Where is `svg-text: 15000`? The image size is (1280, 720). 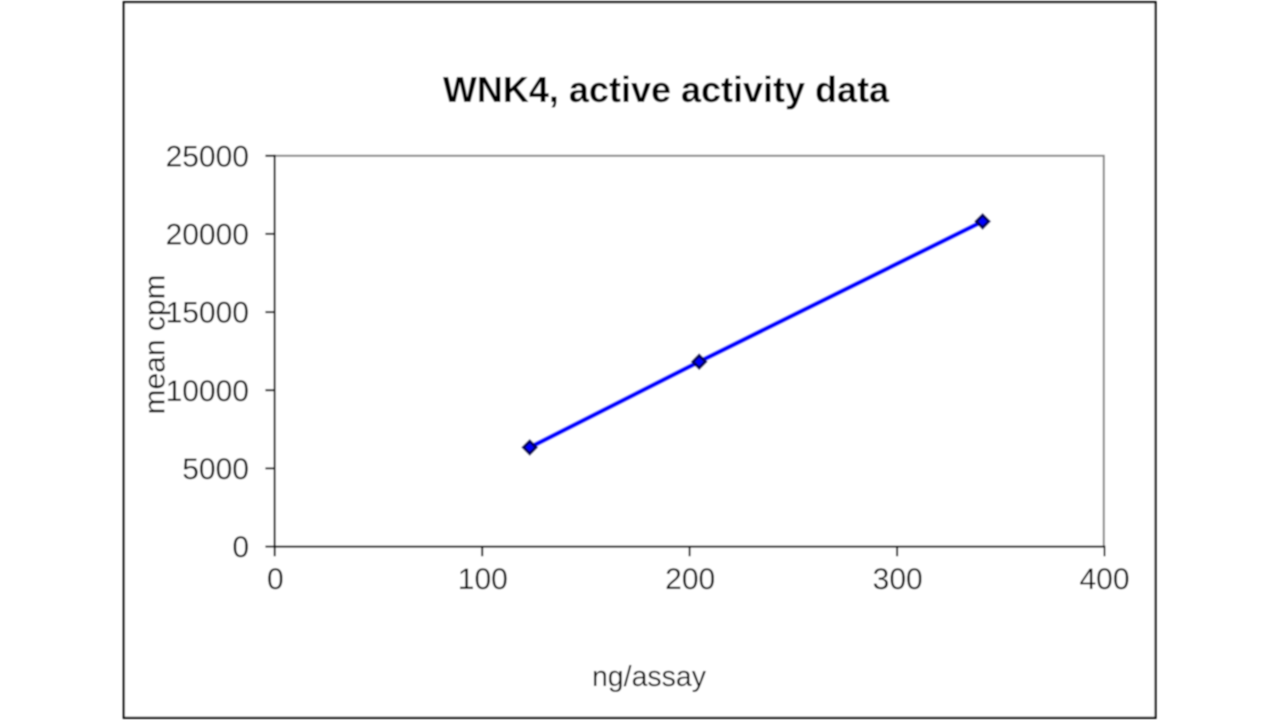 svg-text: 15000 is located at coordinates (207, 313).